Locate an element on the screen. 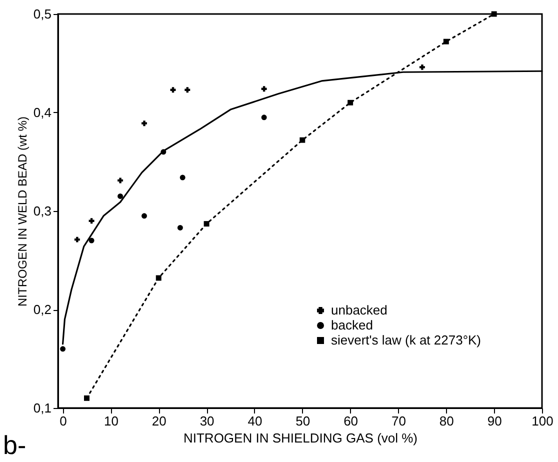 This screenshot has height=462, width=558. x-tick-label: 50 is located at coordinates (303, 421).